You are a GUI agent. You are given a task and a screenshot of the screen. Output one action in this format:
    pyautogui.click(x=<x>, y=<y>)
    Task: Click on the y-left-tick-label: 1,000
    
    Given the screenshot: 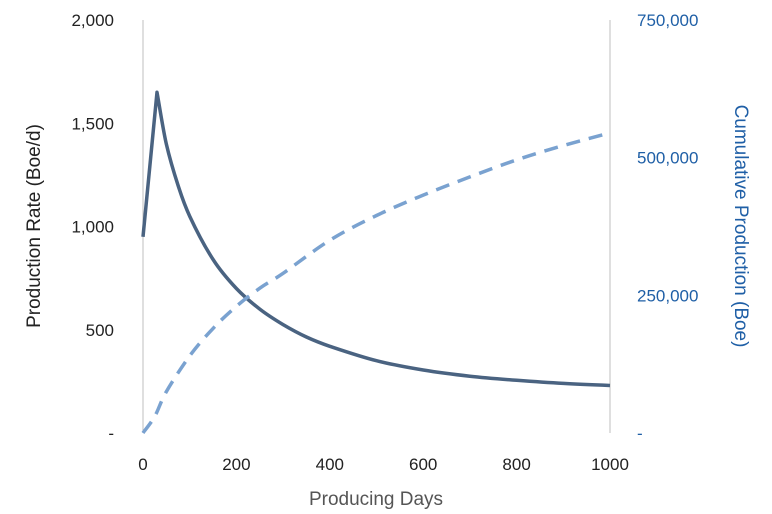 What is the action you would take?
    pyautogui.click(x=92, y=227)
    